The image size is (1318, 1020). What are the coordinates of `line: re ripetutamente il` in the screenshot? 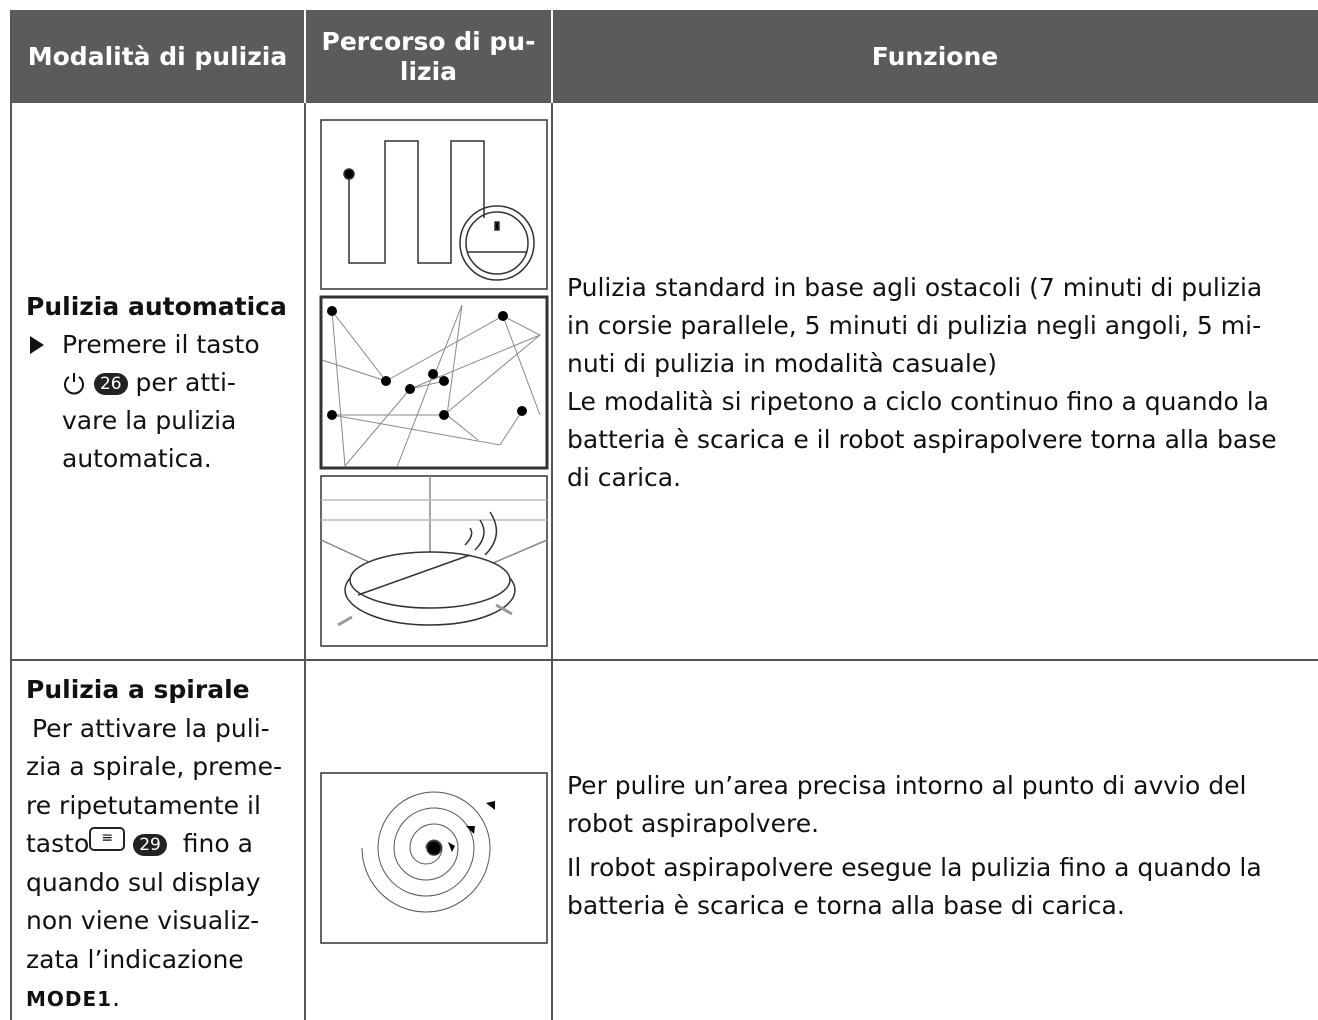 It's located at (143, 805).